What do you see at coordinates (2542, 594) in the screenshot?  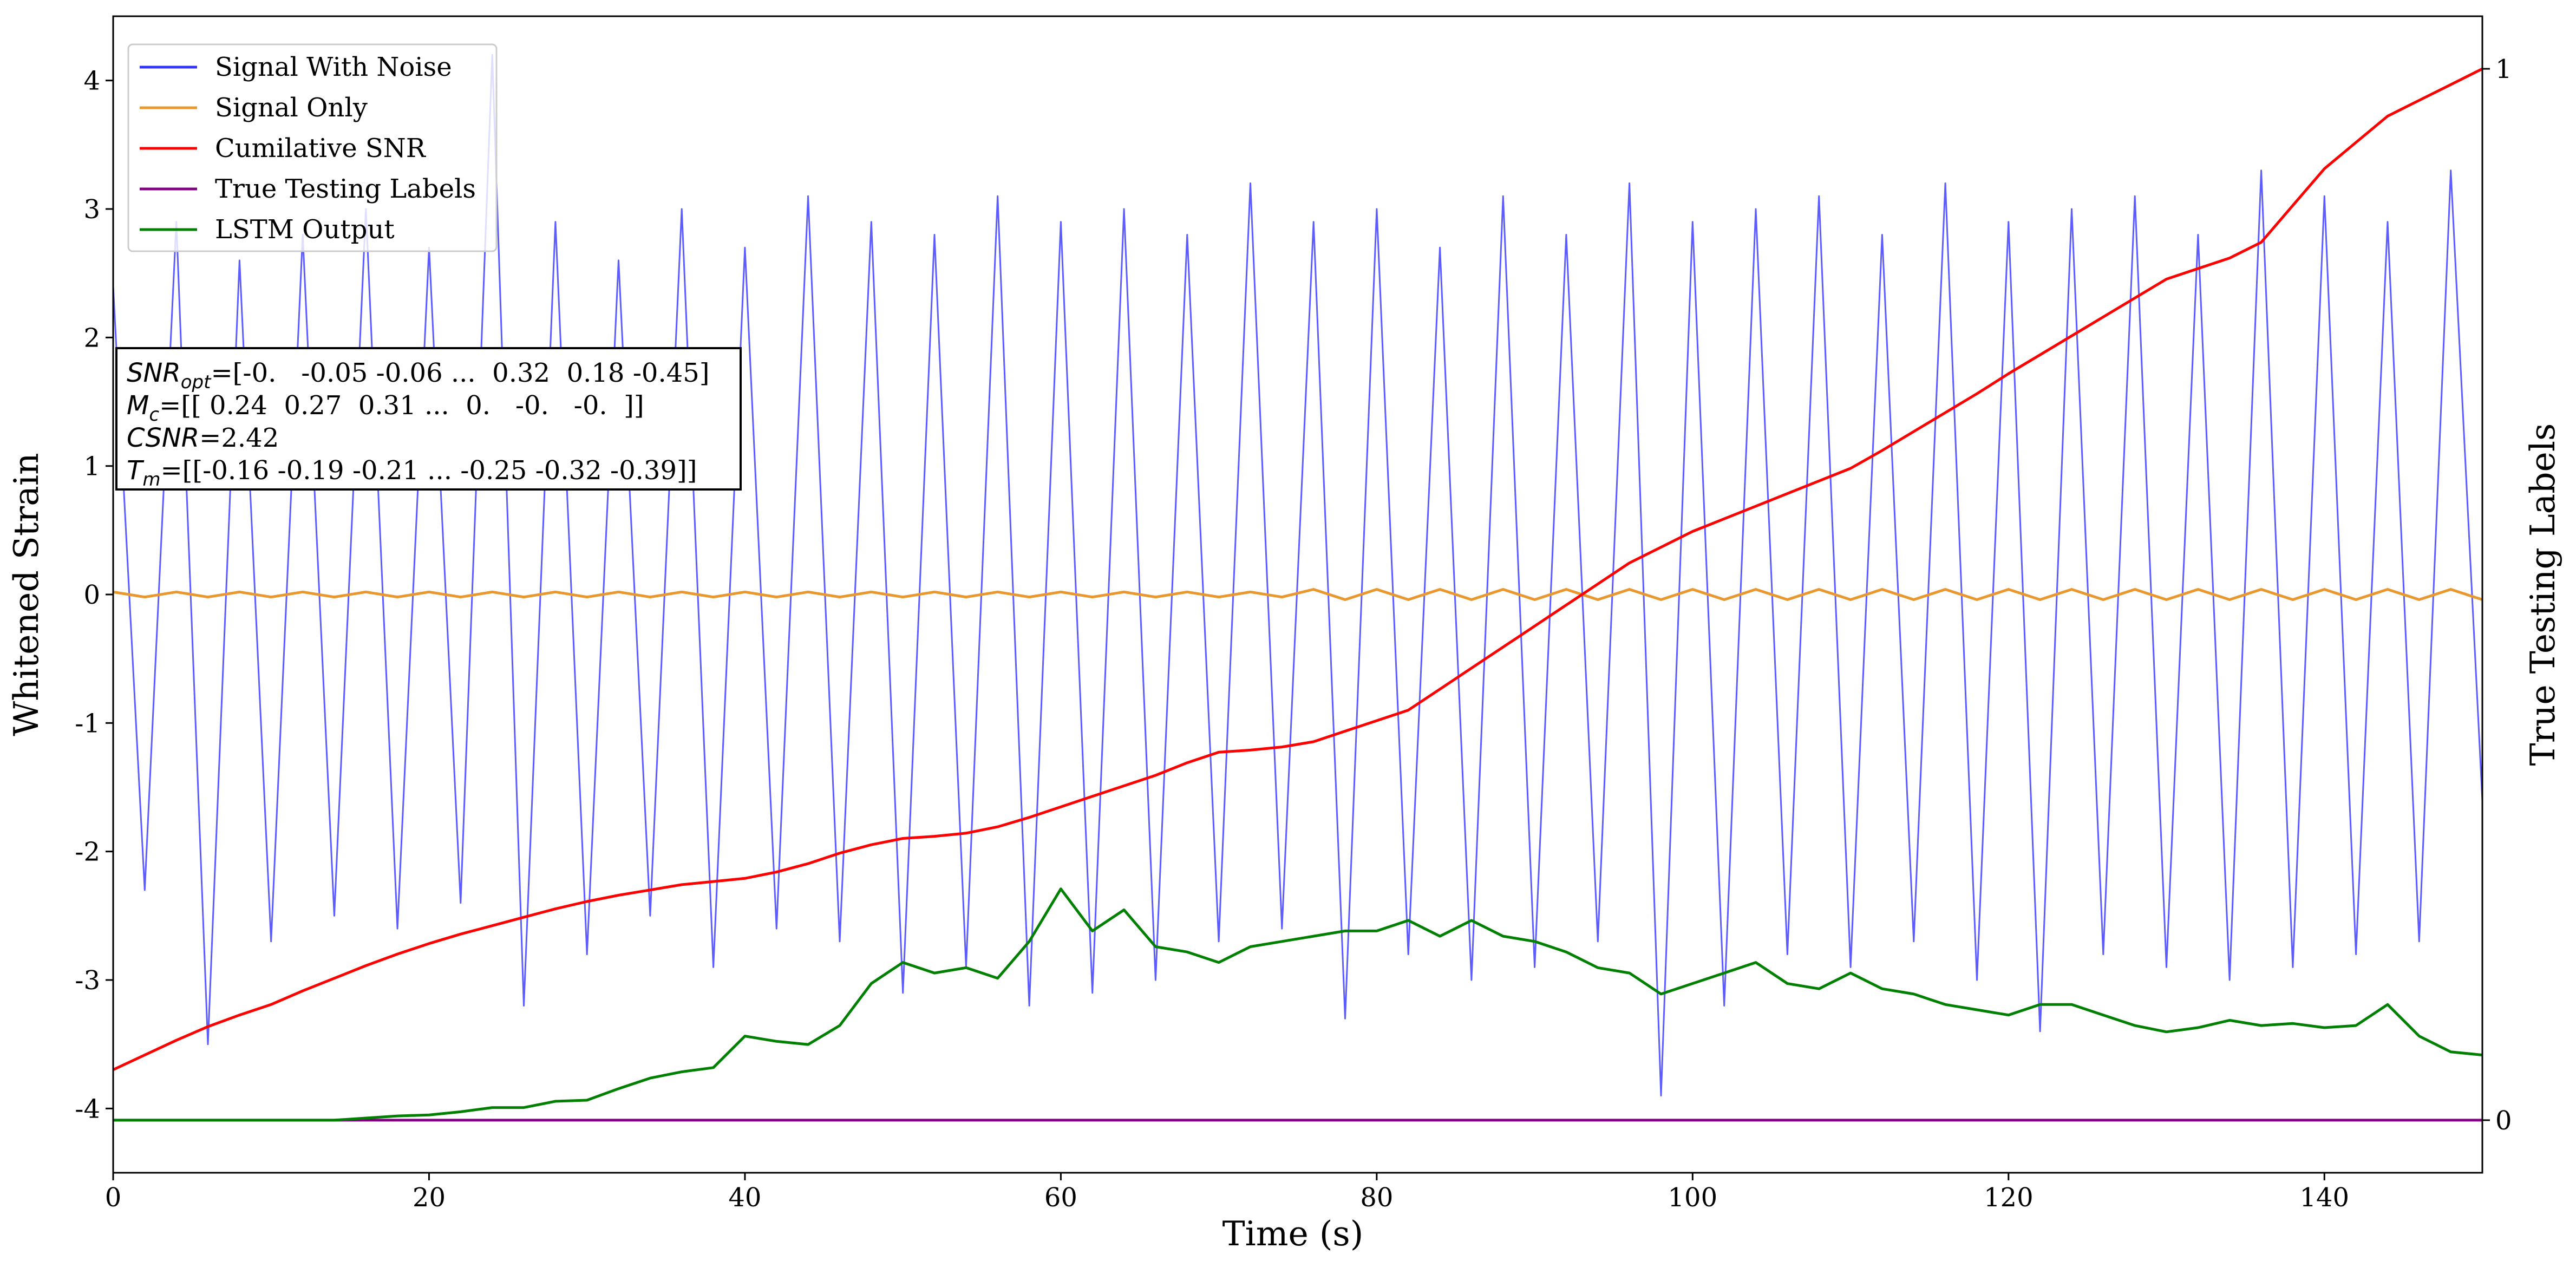 I see `y2-axis-label: True Testing Labels` at bounding box center [2542, 594].